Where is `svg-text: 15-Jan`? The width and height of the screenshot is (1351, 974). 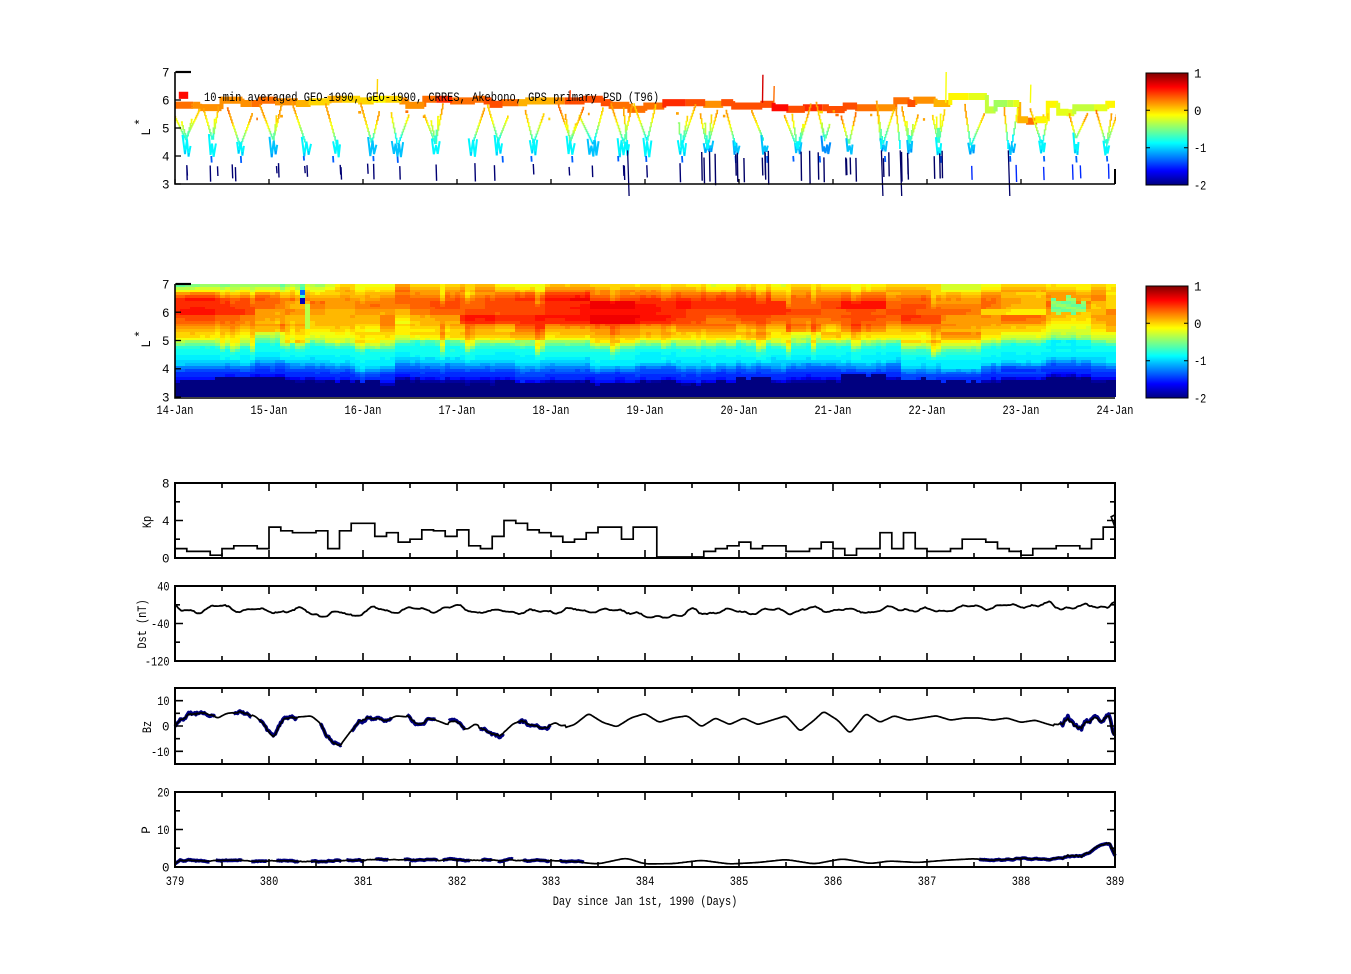
svg-text: 15-Jan is located at coordinates (269, 411).